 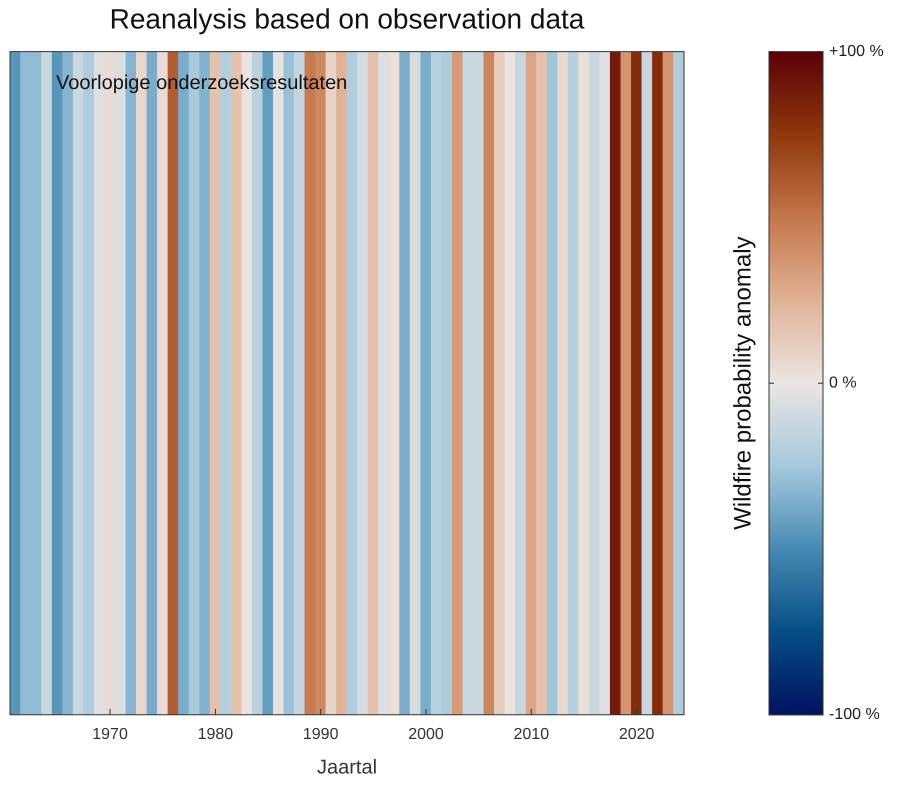 What do you see at coordinates (856, 51) in the screenshot?
I see `color-bar-label: +100 %` at bounding box center [856, 51].